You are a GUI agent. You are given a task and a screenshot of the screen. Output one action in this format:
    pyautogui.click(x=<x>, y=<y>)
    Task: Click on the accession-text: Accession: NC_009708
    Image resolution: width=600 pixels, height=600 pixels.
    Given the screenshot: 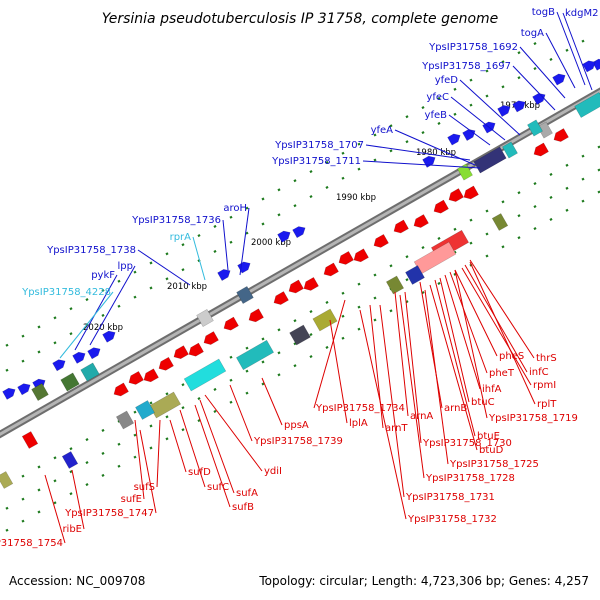 What is the action you would take?
    pyautogui.click(x=77, y=581)
    